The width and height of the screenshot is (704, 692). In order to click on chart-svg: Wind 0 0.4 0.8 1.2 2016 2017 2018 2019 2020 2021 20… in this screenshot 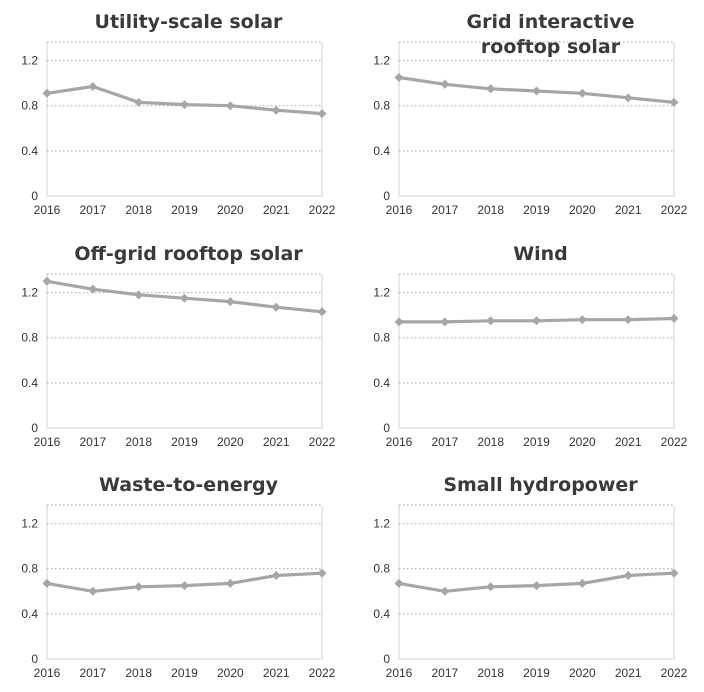, I will do `click(530, 346)`.